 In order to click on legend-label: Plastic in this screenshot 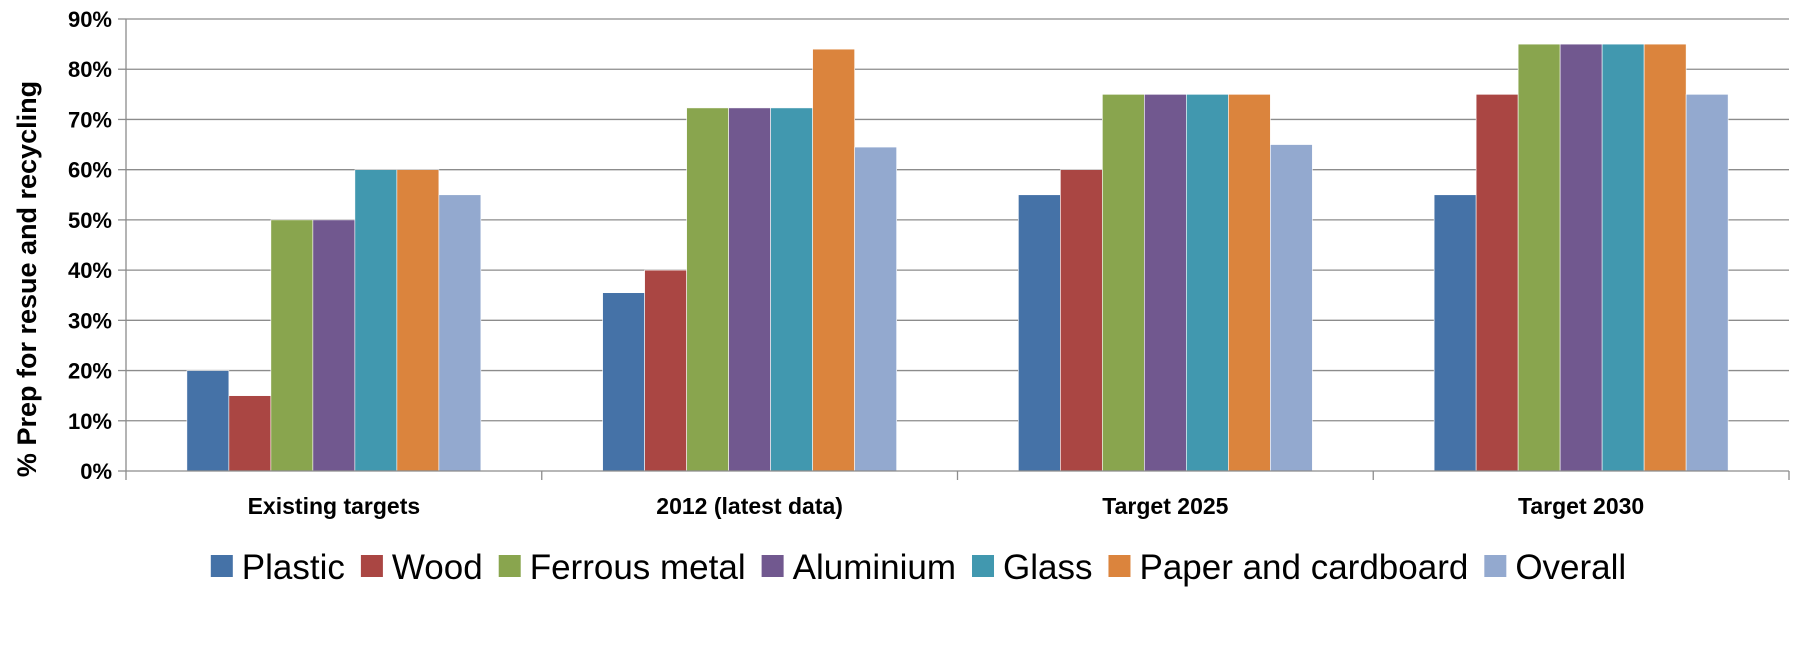, I will do `click(293, 567)`.